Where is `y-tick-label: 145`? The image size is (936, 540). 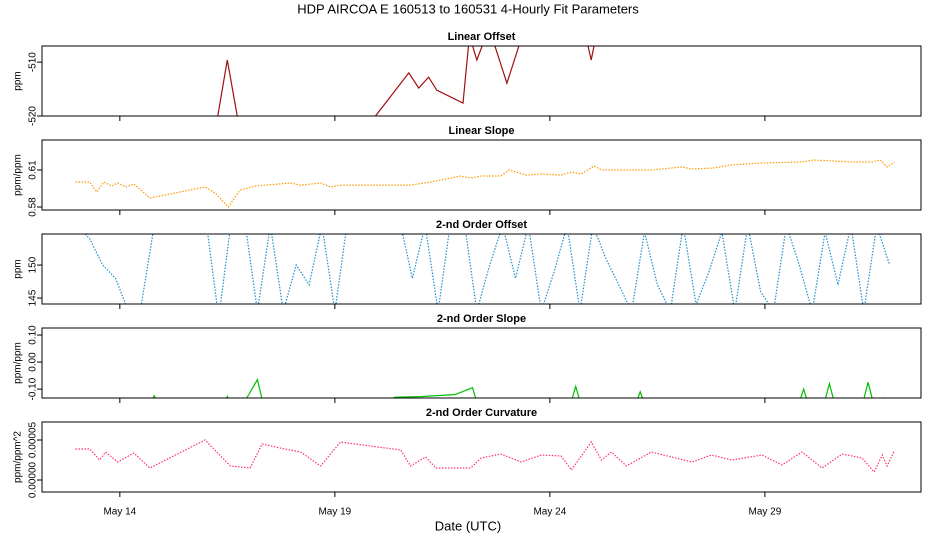 y-tick-label: 145 is located at coordinates (33, 297).